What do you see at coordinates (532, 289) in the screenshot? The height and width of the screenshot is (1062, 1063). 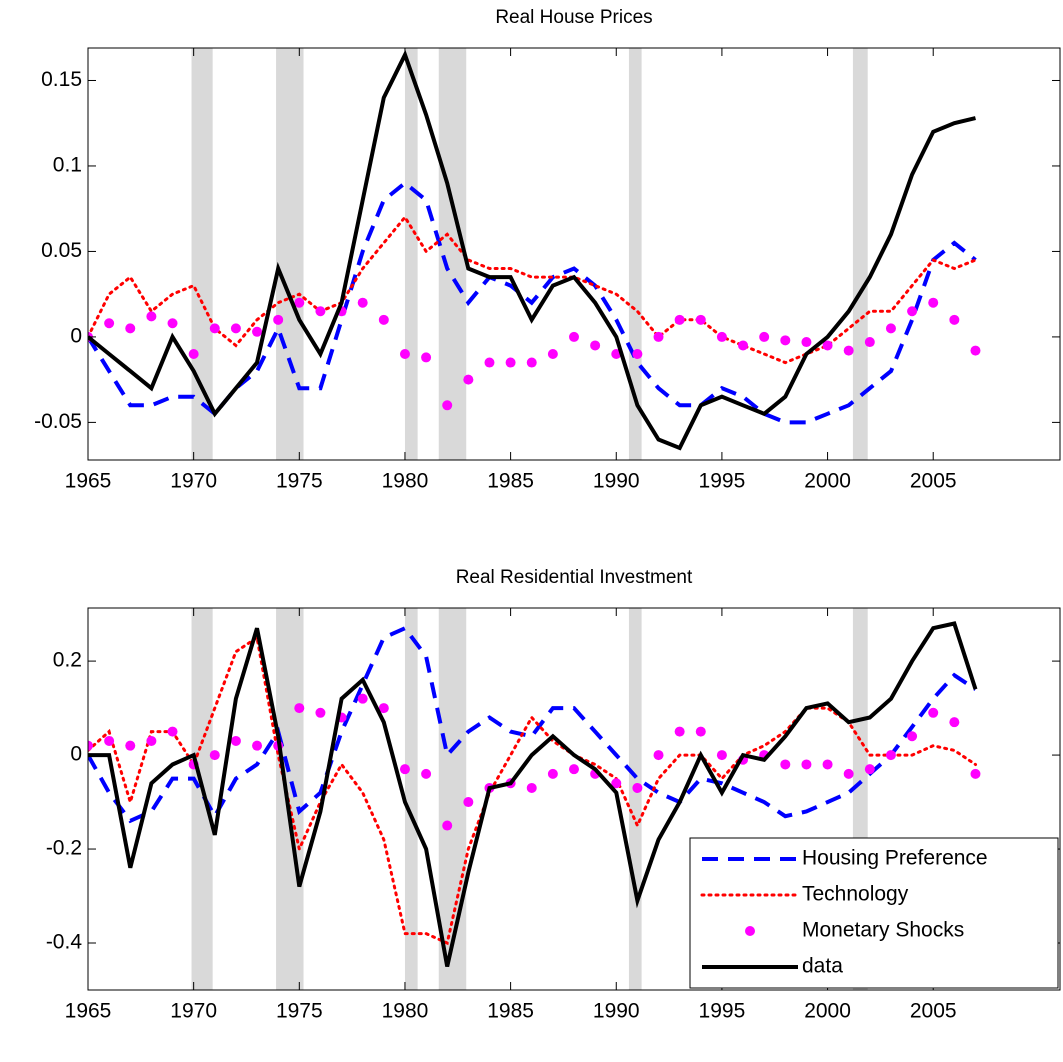 I see `series-line` at bounding box center [532, 289].